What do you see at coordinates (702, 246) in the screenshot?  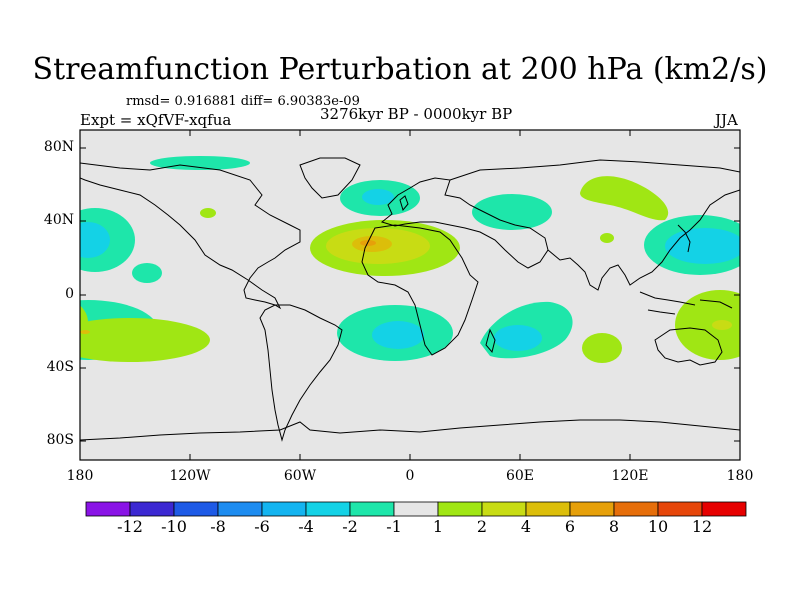 I see `contour-west-pacific-core` at bounding box center [702, 246].